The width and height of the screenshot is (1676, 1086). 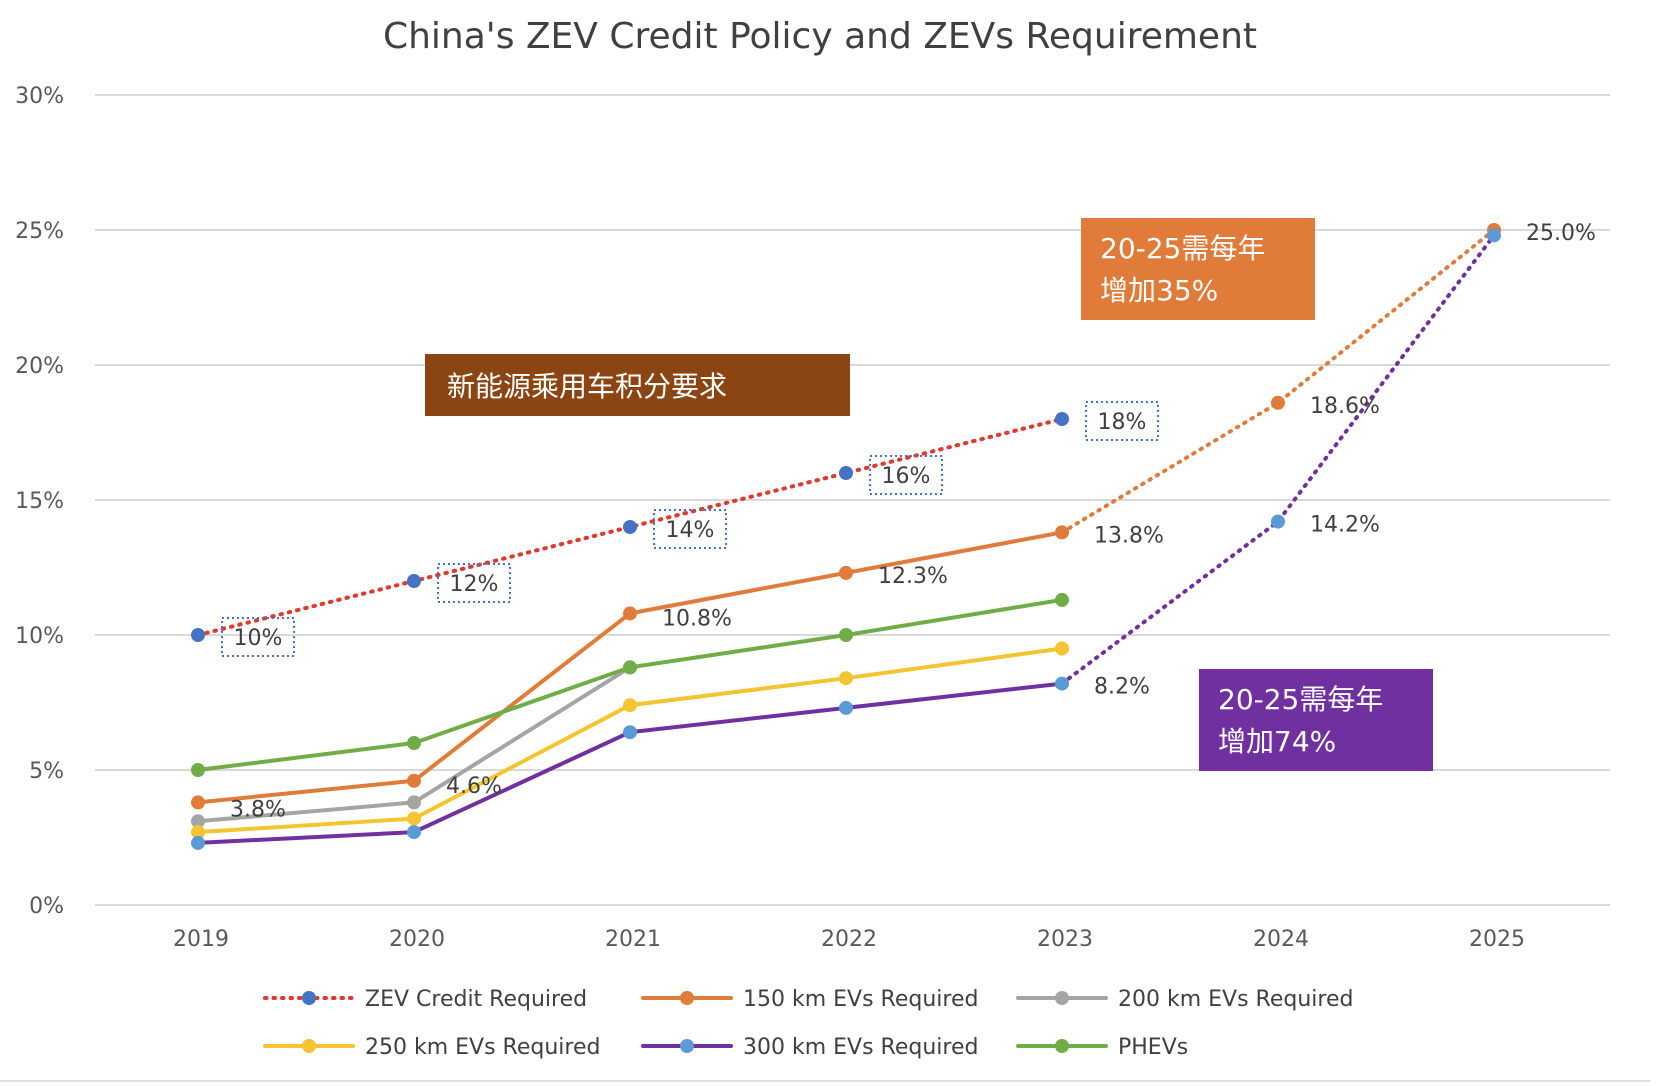 What do you see at coordinates (39, 636) in the screenshot?
I see `y-tick-label-10: 10%` at bounding box center [39, 636].